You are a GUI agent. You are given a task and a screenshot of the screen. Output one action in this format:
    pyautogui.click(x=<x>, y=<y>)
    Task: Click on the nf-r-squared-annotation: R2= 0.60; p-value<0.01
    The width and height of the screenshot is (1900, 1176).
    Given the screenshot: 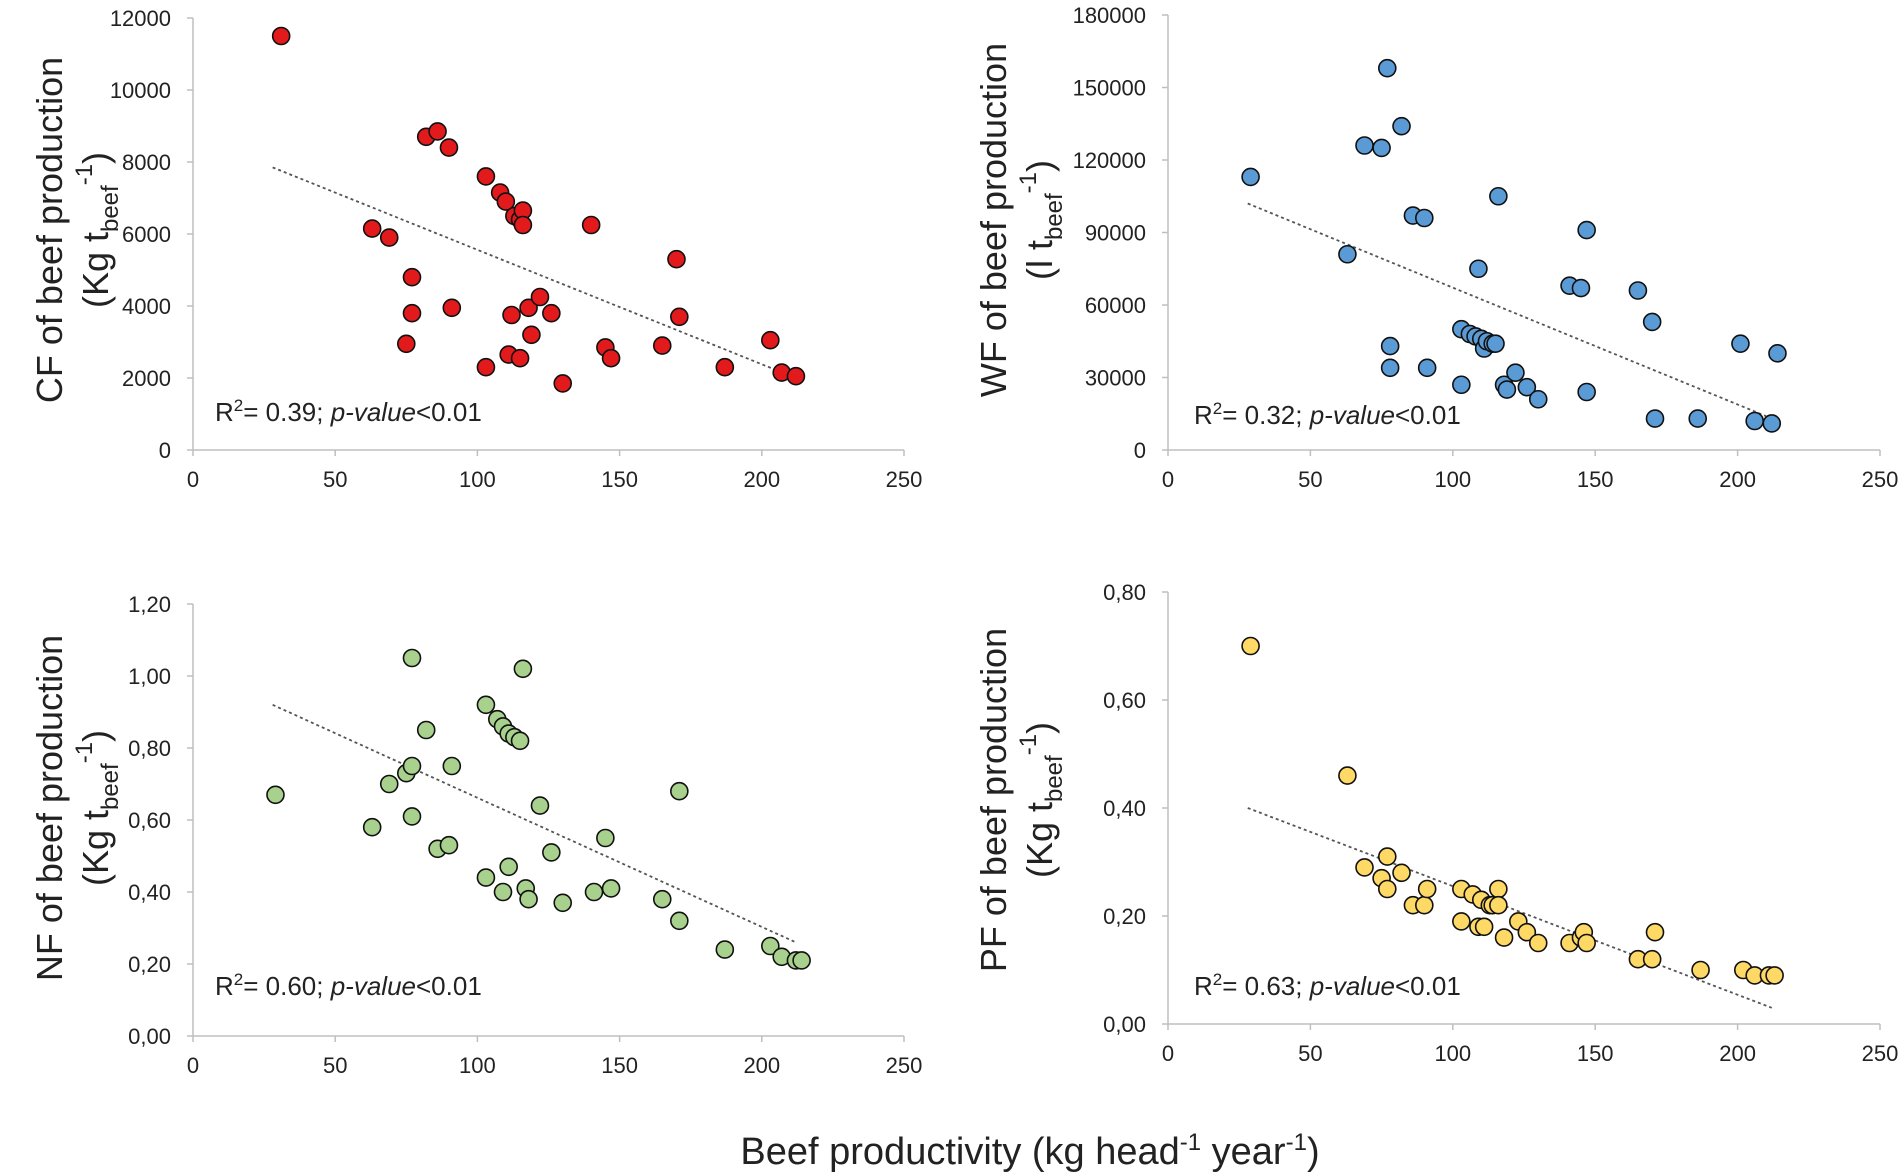 What is the action you would take?
    pyautogui.click(x=348, y=985)
    